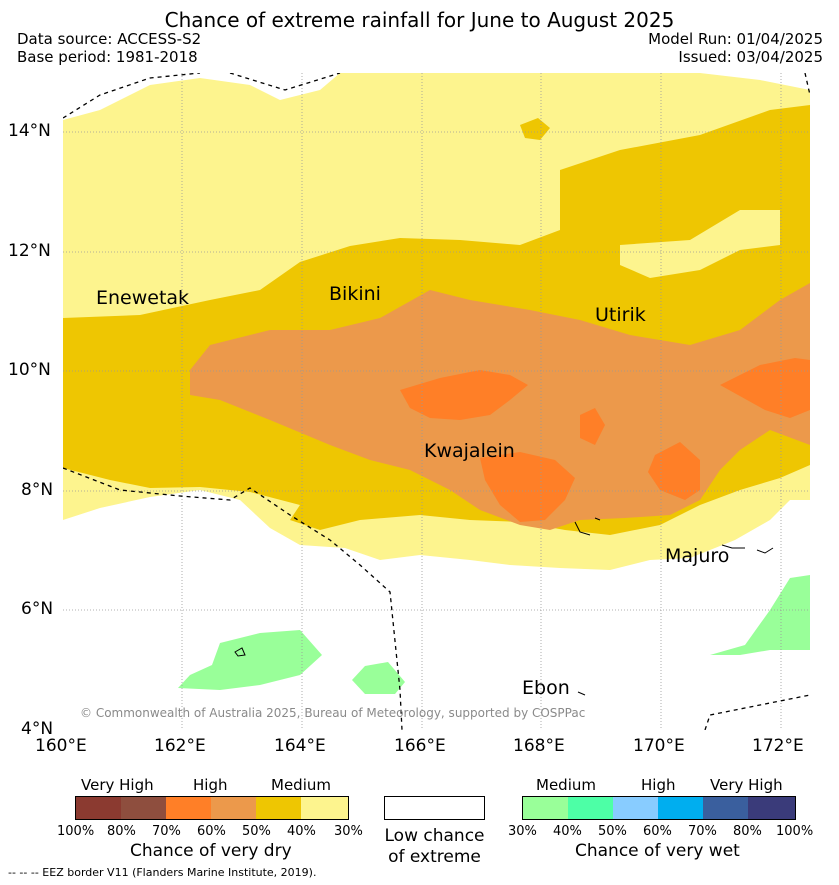 This screenshot has width=839, height=885. I want to click on zone-wet-30-40-b, so click(378, 678).